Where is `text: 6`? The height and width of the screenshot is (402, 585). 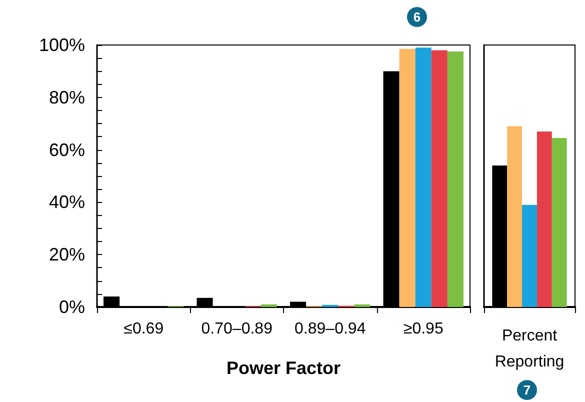
text: 6 is located at coordinates (417, 17).